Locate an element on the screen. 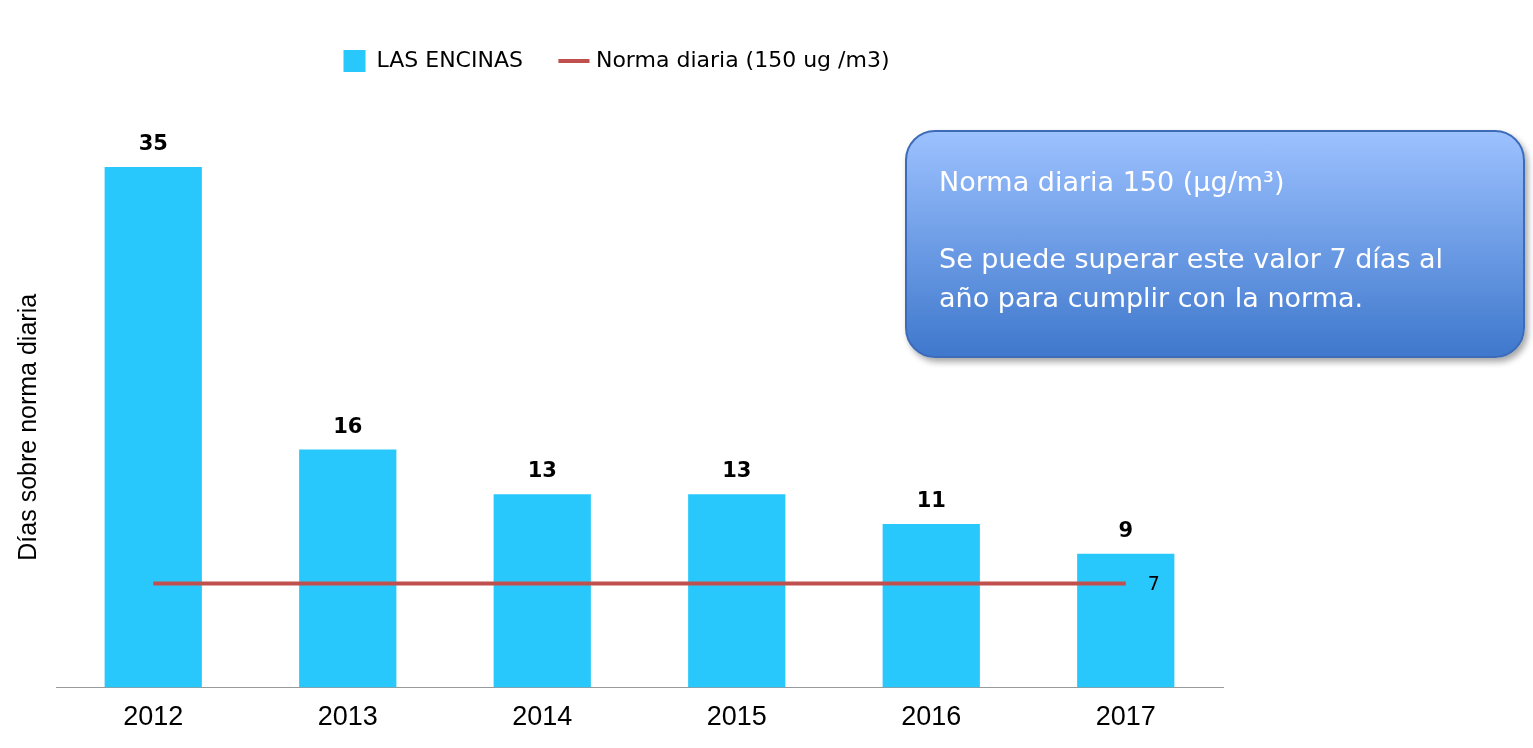 The height and width of the screenshot is (748, 1533). data-label: 9 is located at coordinates (1126, 529).